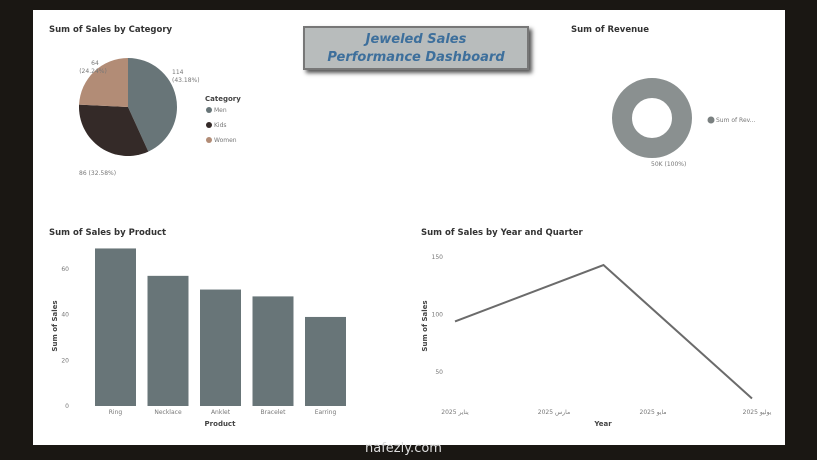 The height and width of the screenshot is (460, 817). Describe the element at coordinates (67, 406) in the screenshot. I see `y-tick-label: 0` at that location.